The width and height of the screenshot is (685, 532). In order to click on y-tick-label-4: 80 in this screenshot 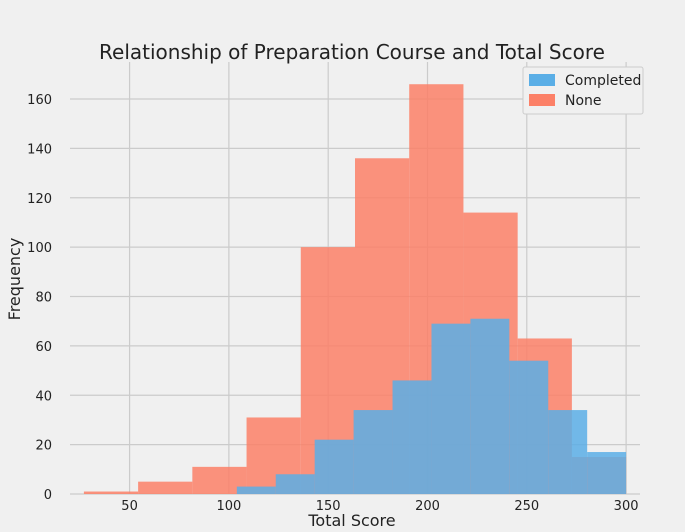, I will do `click(43, 298)`.